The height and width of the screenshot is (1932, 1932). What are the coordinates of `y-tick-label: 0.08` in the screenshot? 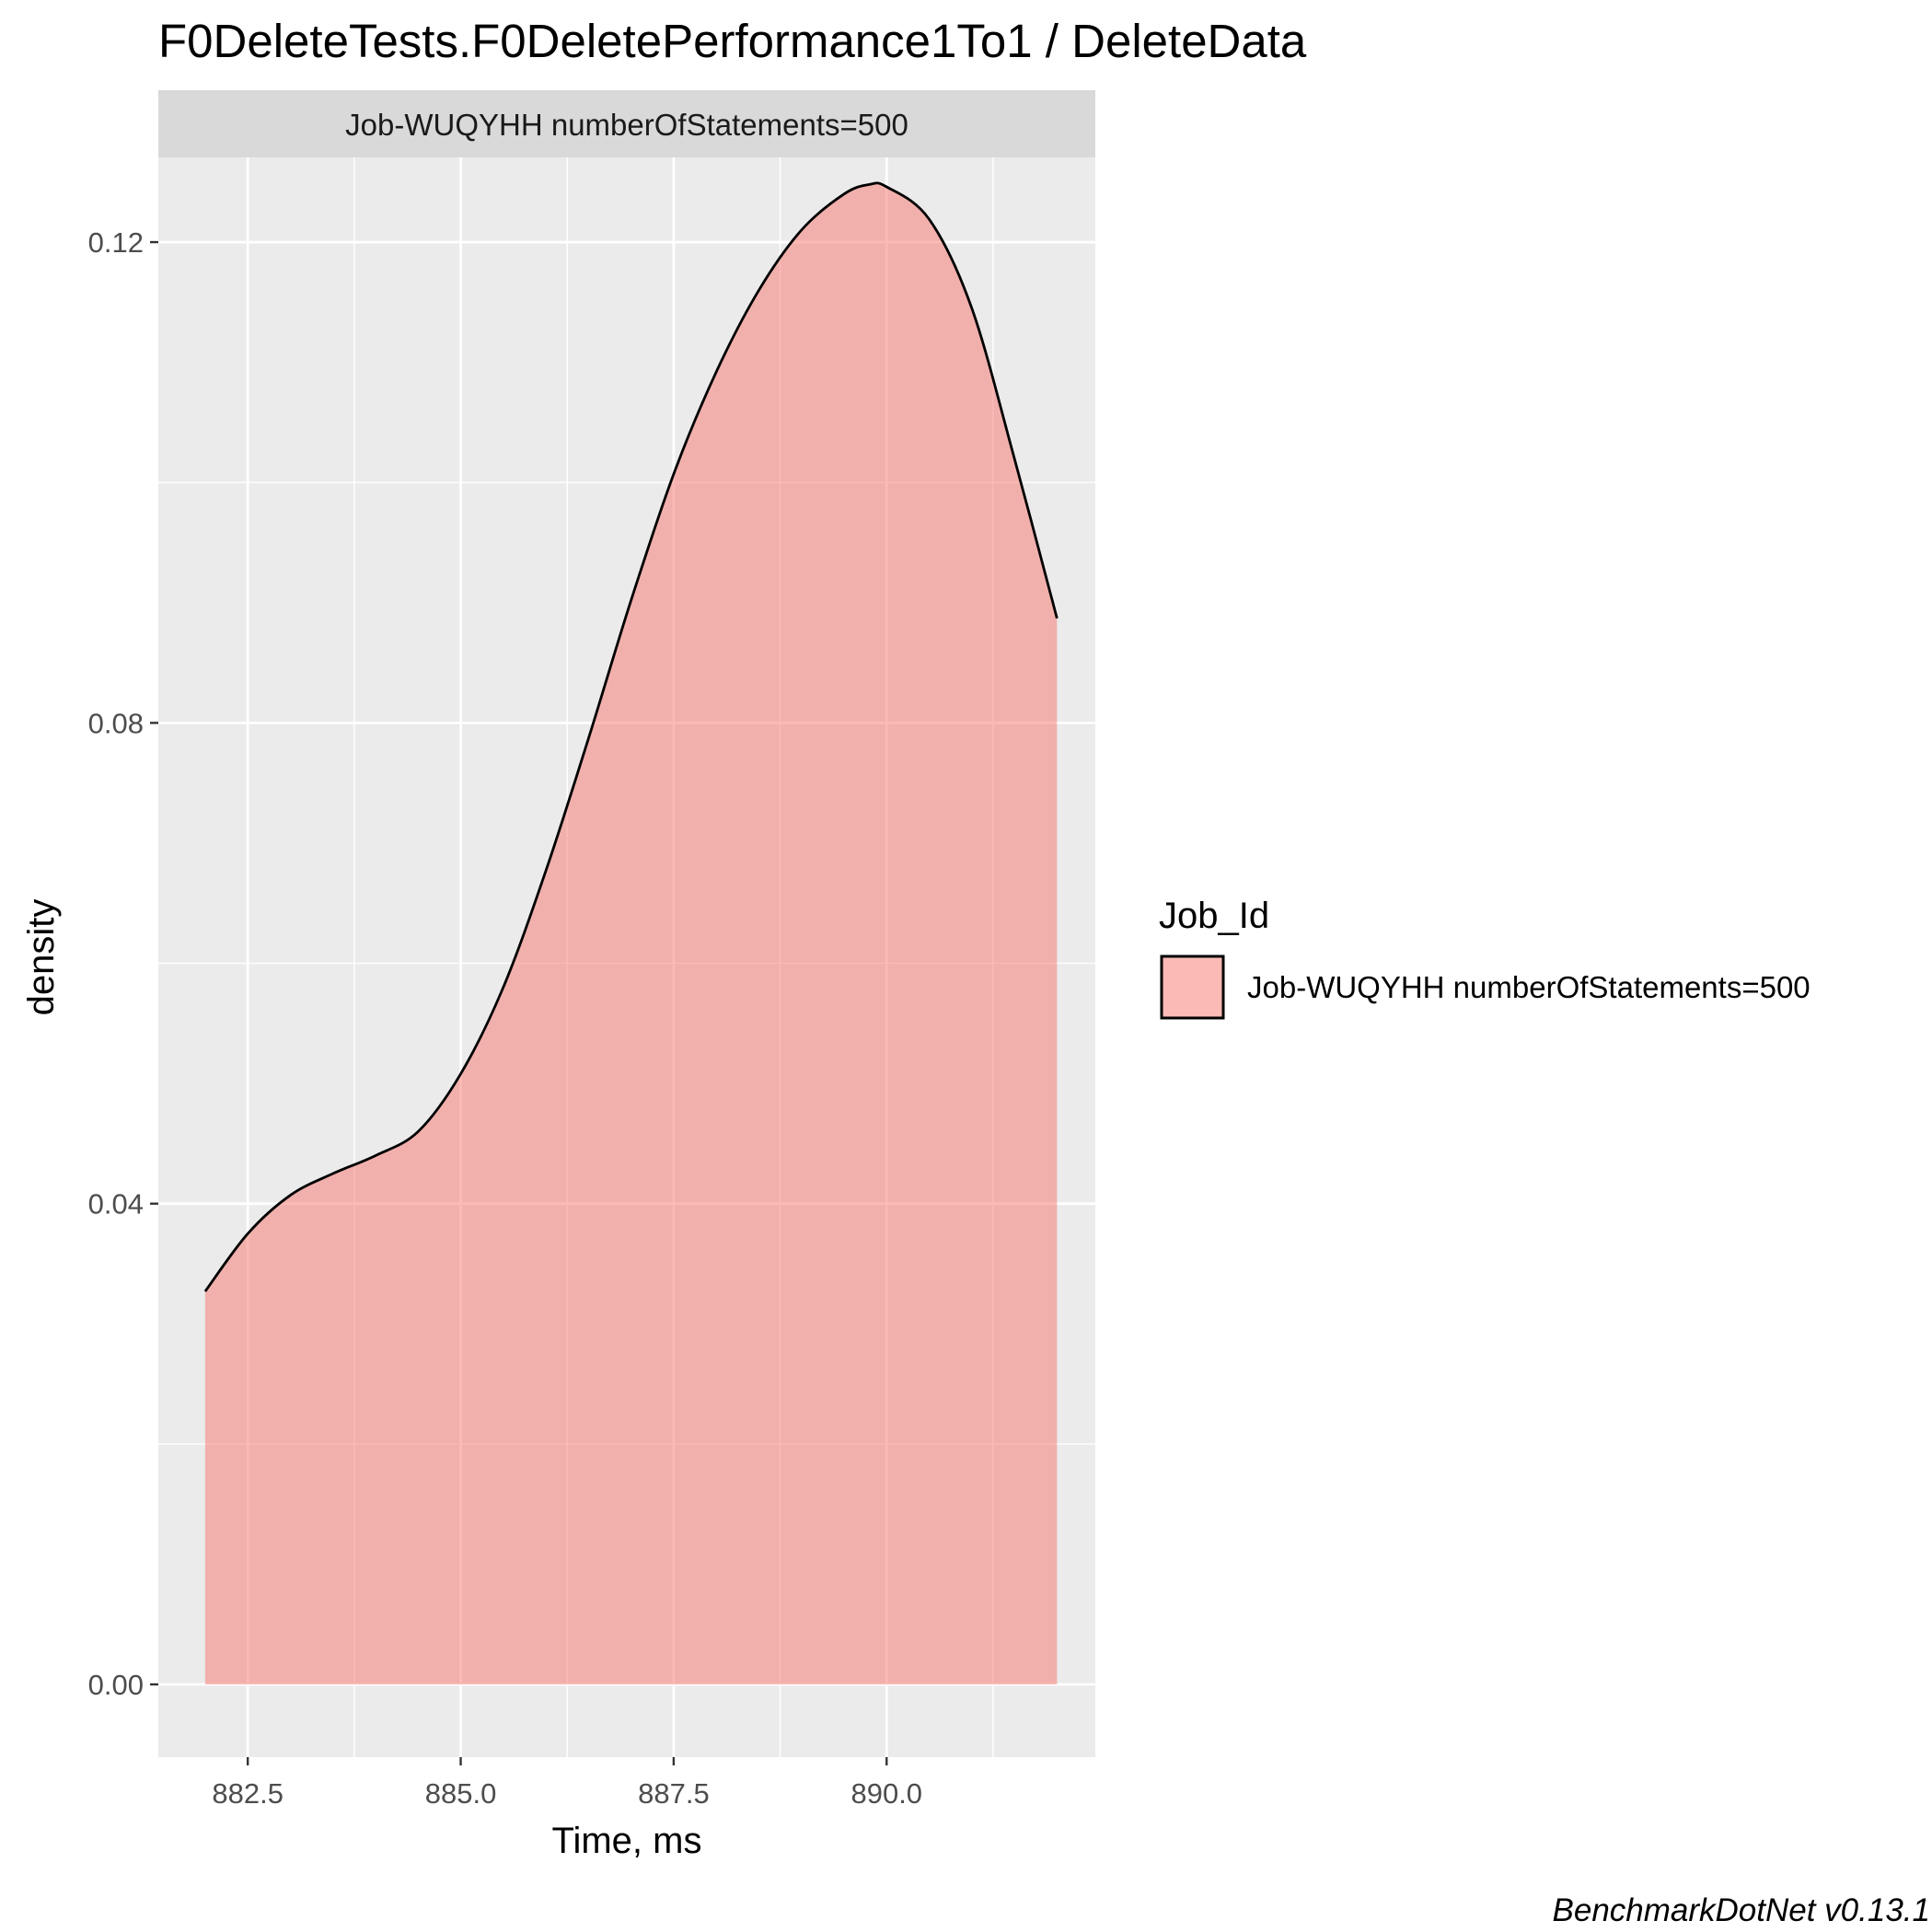 It's located at (116, 723).